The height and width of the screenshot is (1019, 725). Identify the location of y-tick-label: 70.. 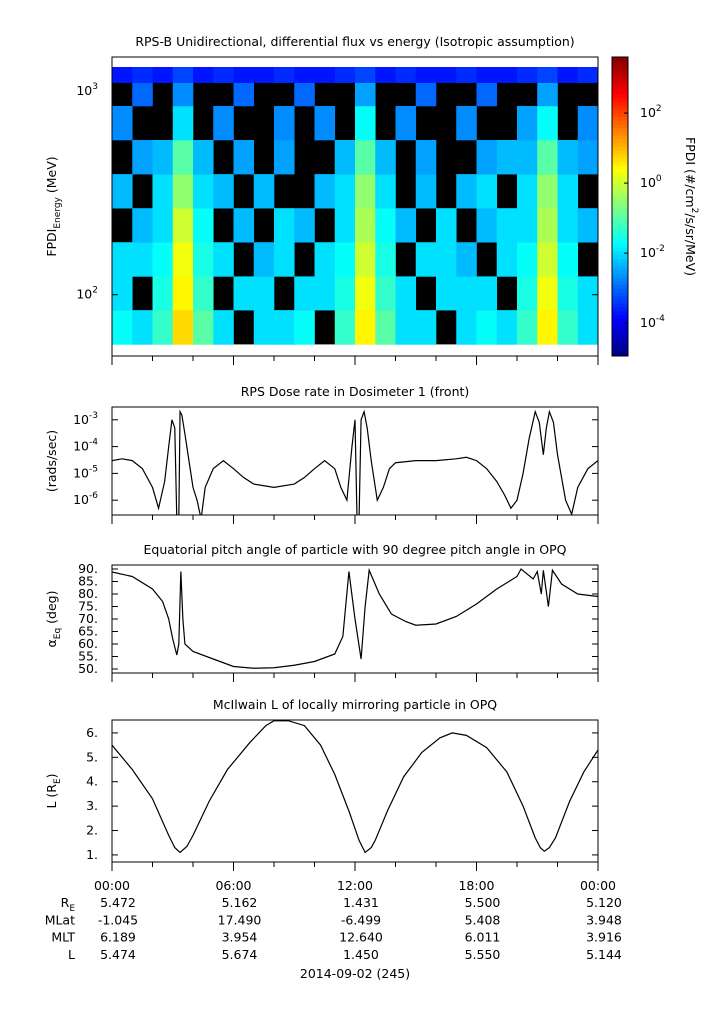
(88, 618).